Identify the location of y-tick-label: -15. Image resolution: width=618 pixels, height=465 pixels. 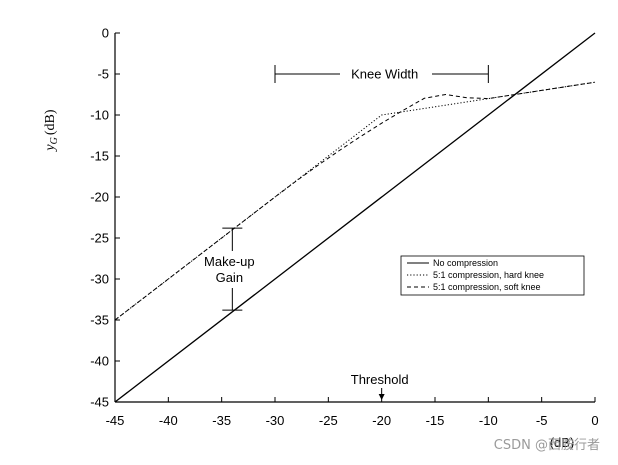
(99, 156).